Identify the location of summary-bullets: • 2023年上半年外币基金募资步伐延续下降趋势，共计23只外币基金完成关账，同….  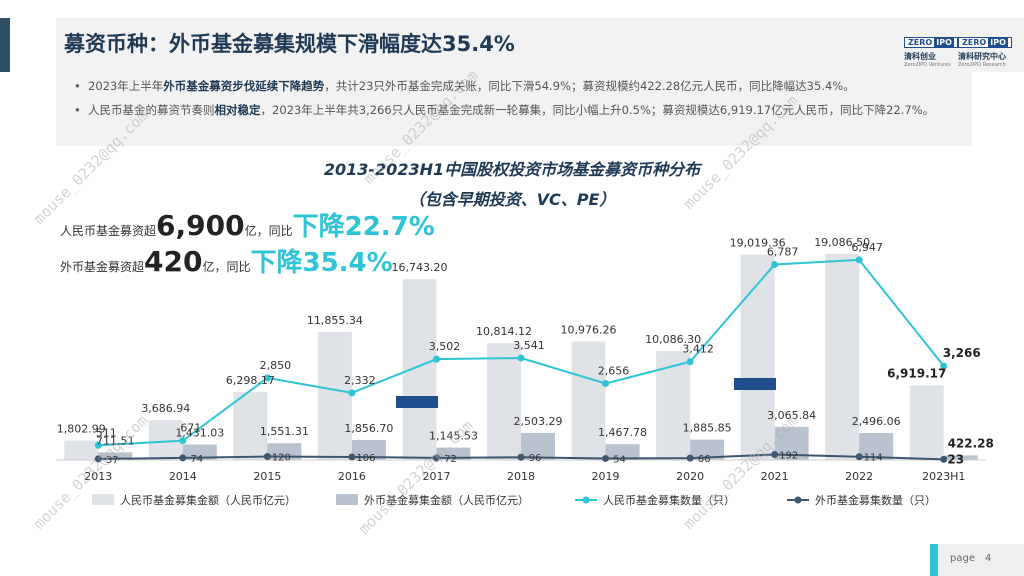
(514, 109).